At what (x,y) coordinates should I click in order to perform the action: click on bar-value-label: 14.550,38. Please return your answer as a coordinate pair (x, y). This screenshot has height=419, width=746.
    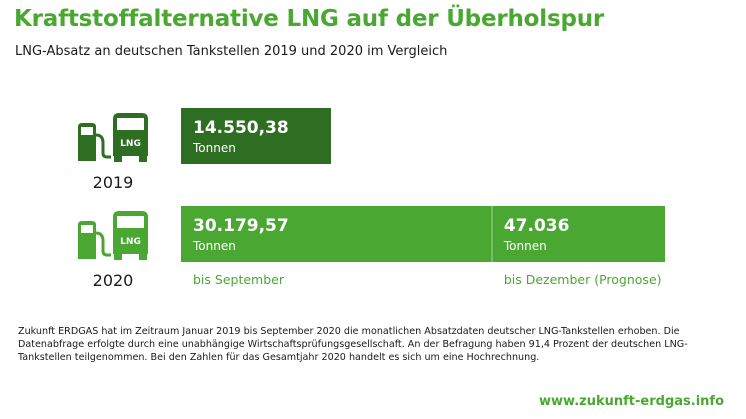
    Looking at the image, I should click on (241, 128).